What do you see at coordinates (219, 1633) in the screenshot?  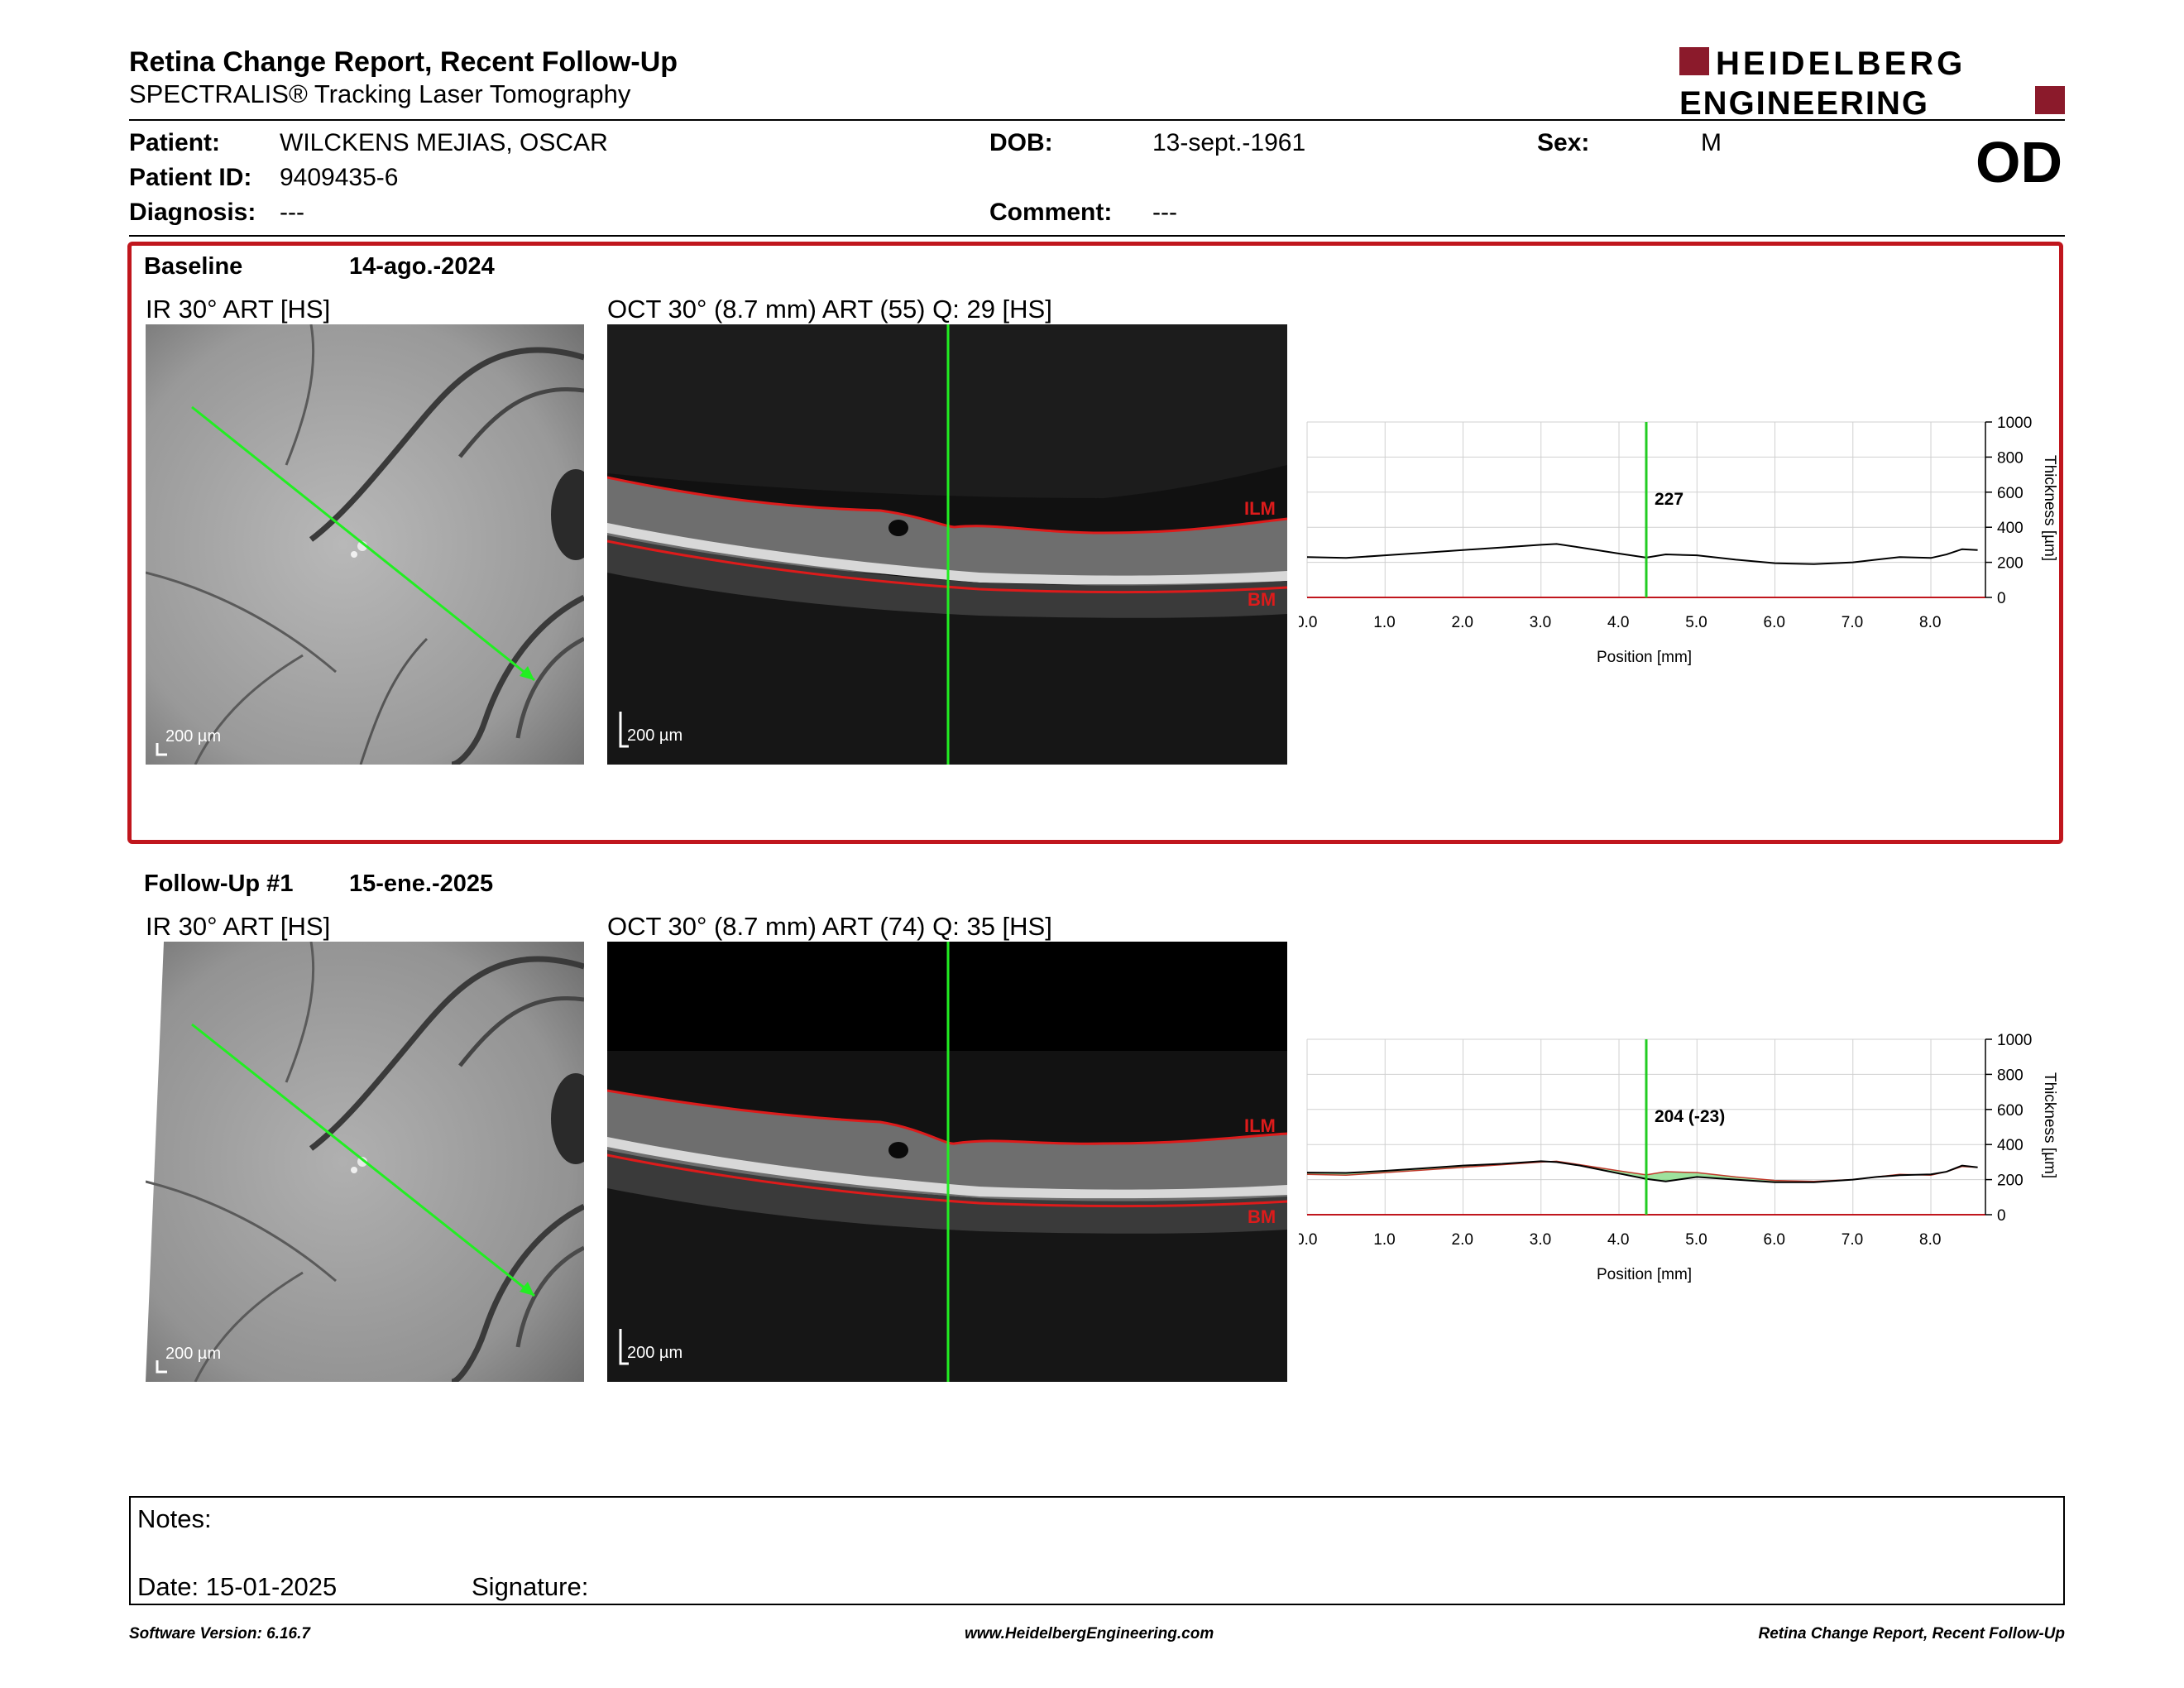 I see `footer-software-version: Software Version: 6.16.7` at bounding box center [219, 1633].